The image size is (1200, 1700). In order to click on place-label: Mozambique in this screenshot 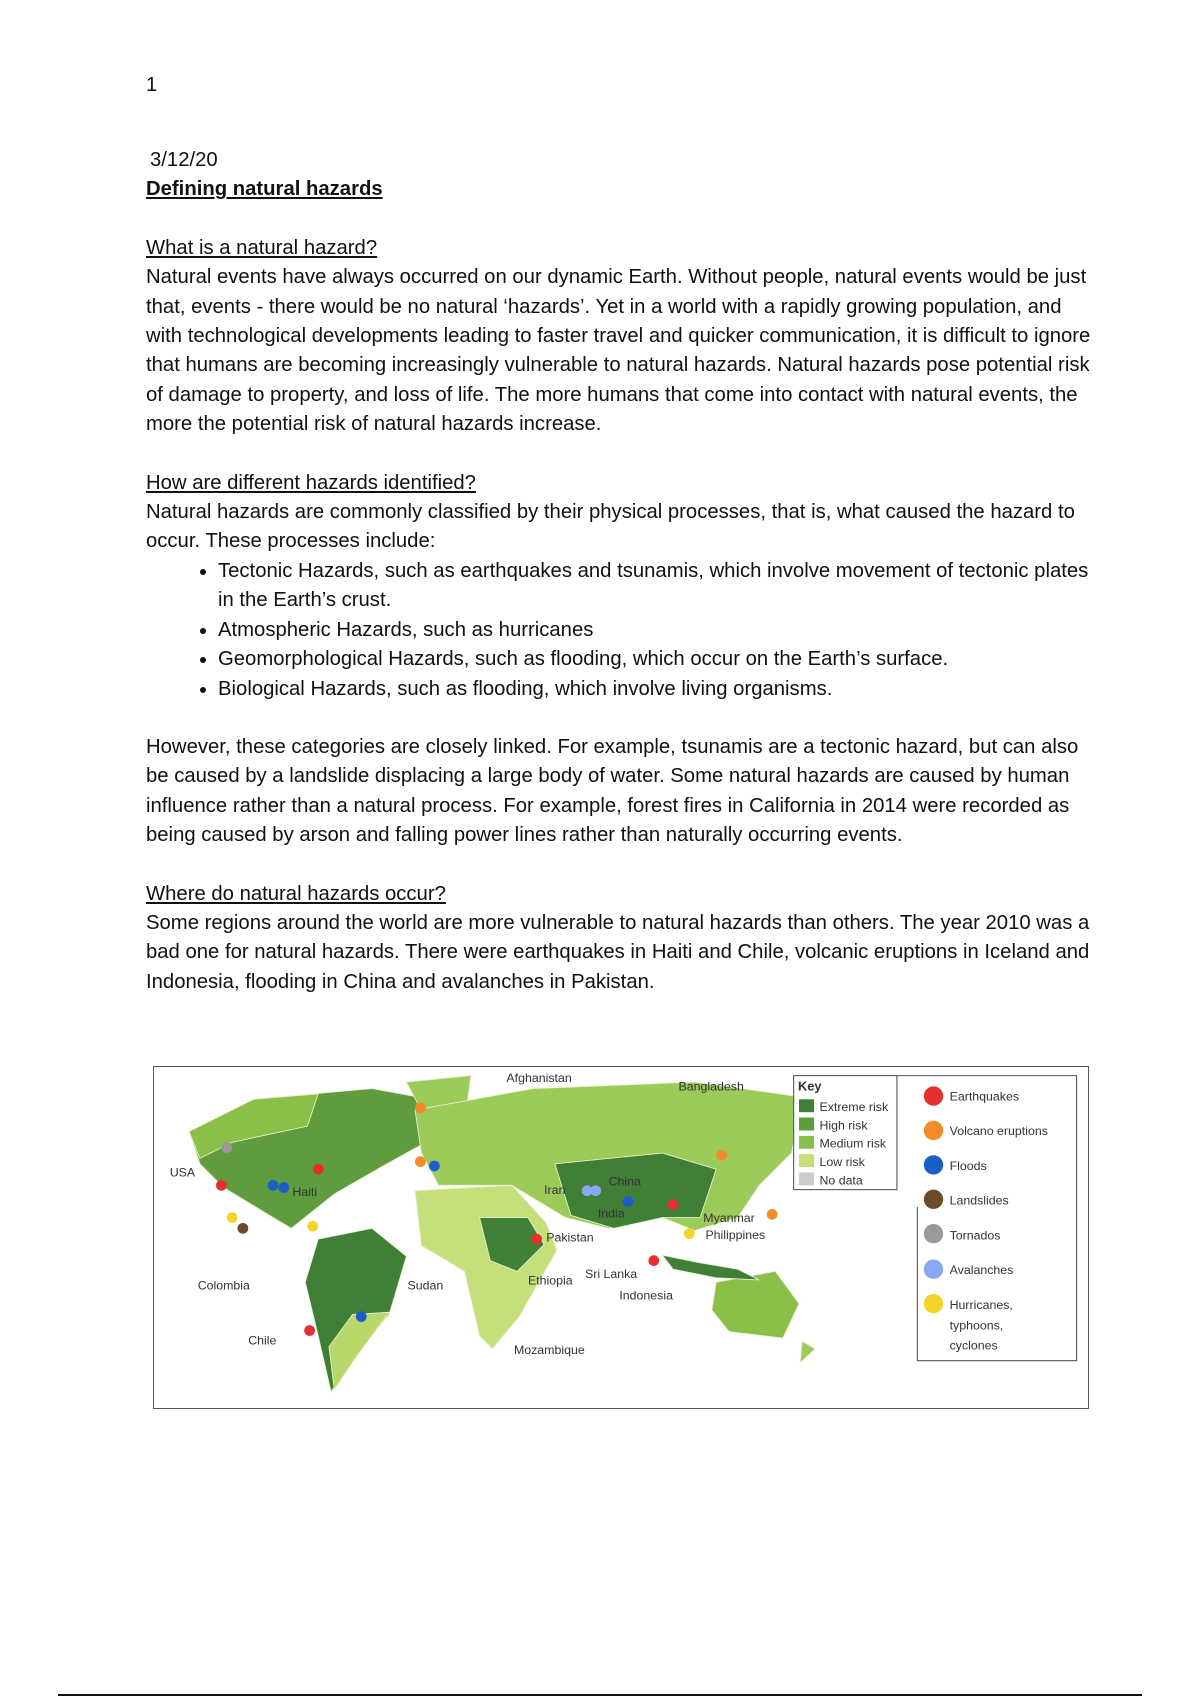, I will do `click(549, 1350)`.